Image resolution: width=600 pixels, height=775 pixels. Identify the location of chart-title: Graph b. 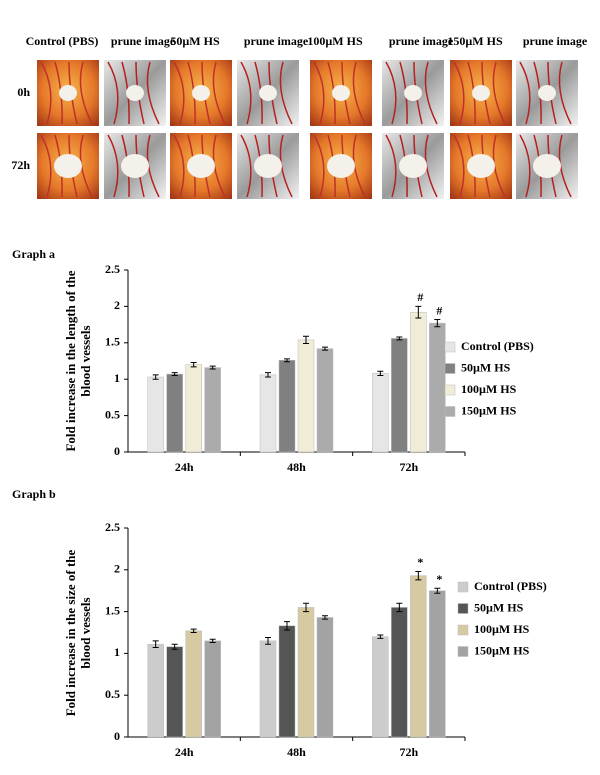
(34, 494).